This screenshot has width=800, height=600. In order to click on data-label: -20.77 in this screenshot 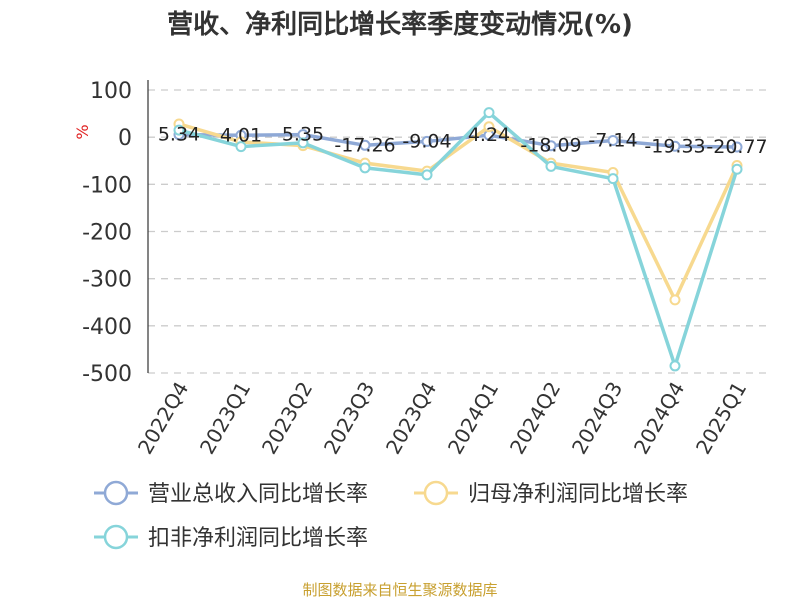, I will do `click(736, 147)`.